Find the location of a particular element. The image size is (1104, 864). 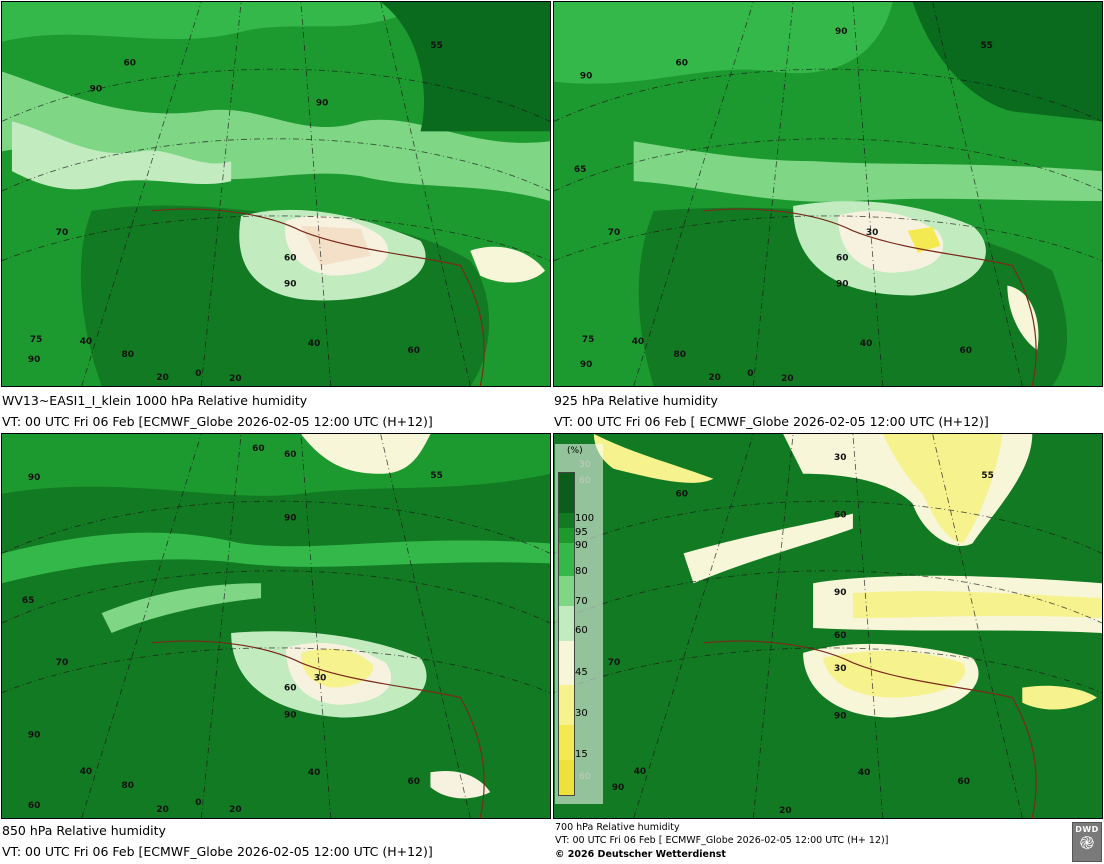

legend-tick-label: 100 is located at coordinates (585, 518).